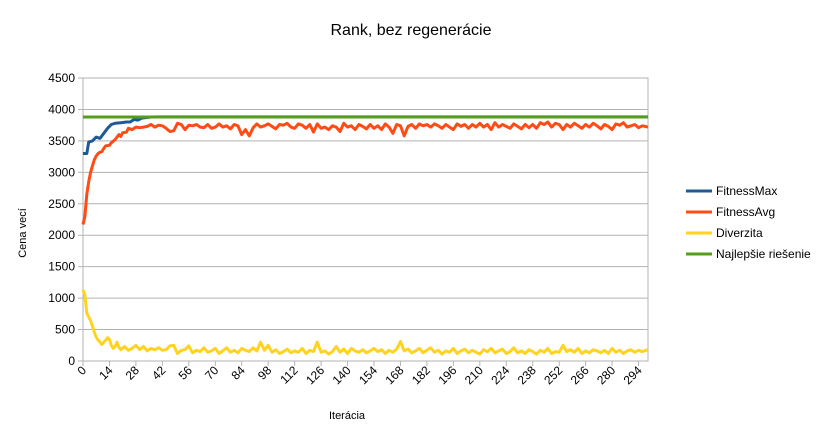 This screenshot has width=826, height=439. Describe the element at coordinates (65, 219) in the screenshot. I see `y-axis-ticks: 0 500 1000 1500 2000 2500 3000 3500 4000 4500` at that location.